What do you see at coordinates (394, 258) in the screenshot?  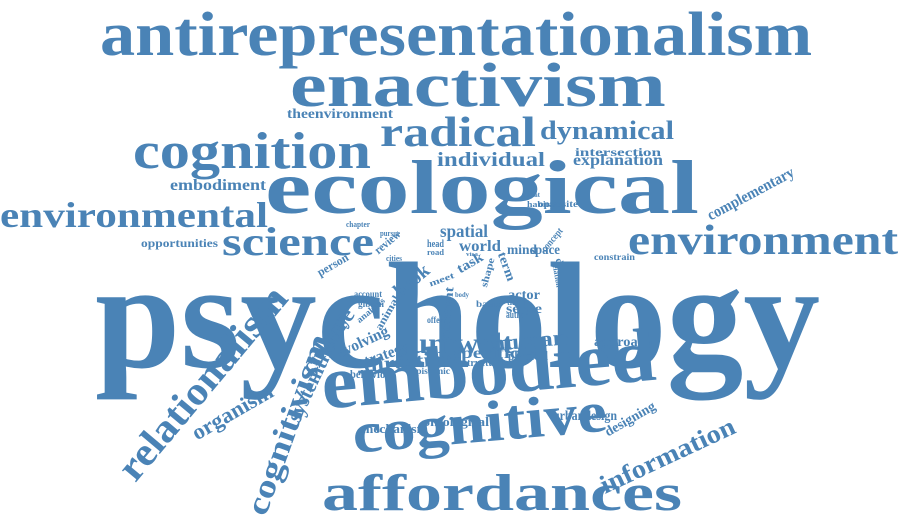 I see `cloud-word: cities` at bounding box center [394, 258].